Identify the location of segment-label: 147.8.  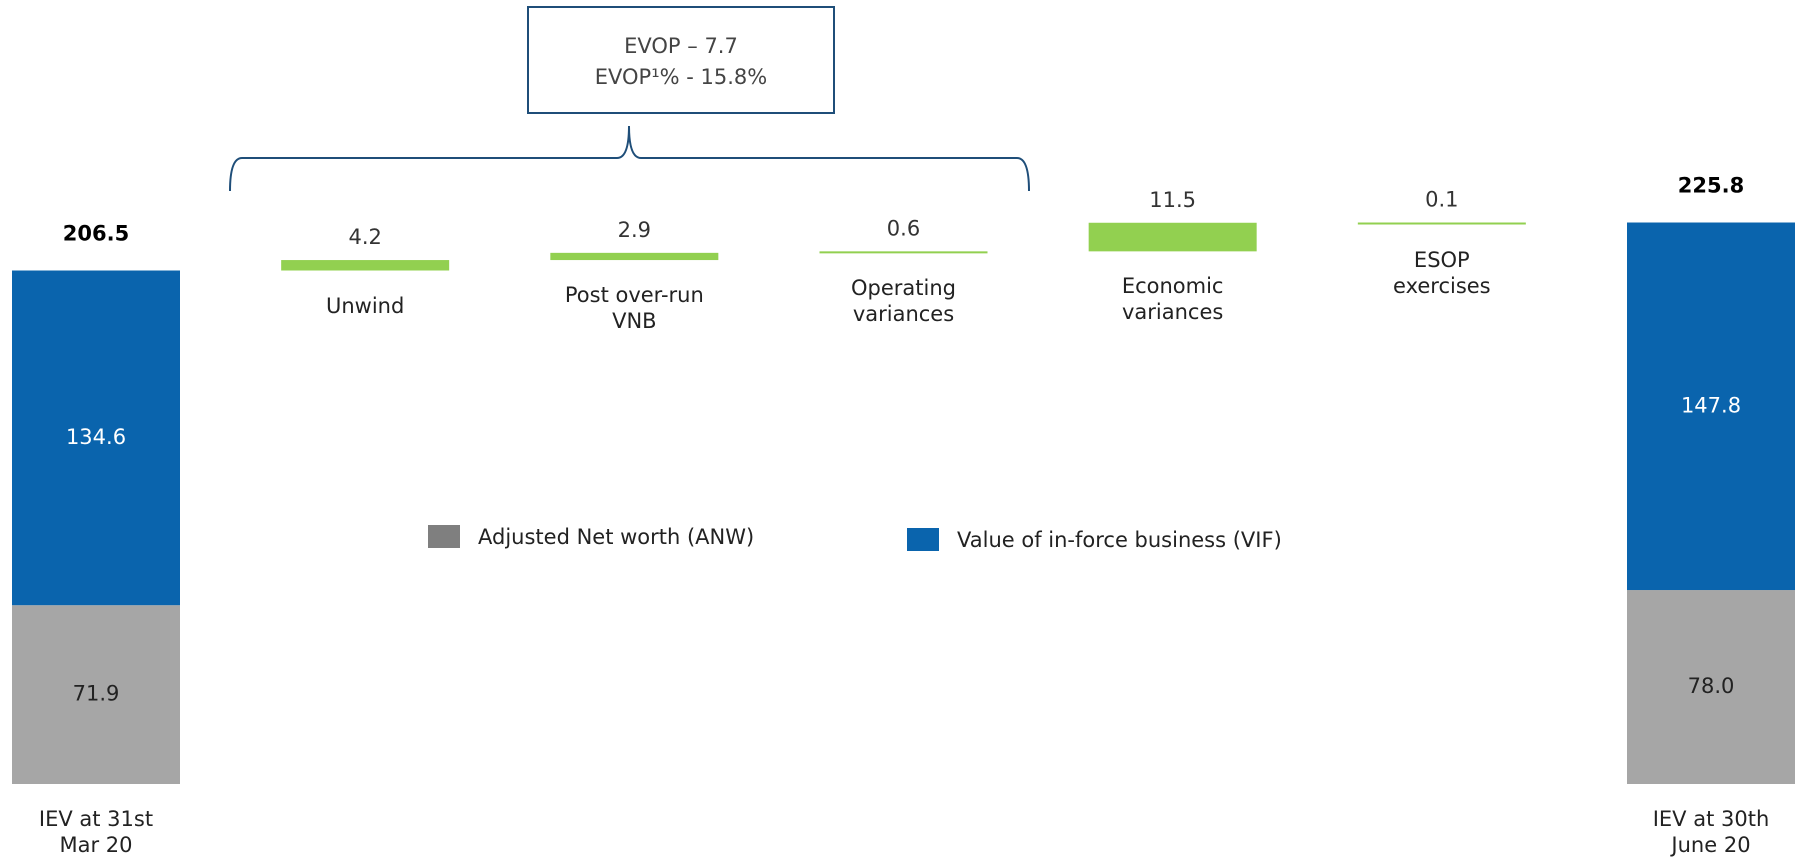
(1711, 405).